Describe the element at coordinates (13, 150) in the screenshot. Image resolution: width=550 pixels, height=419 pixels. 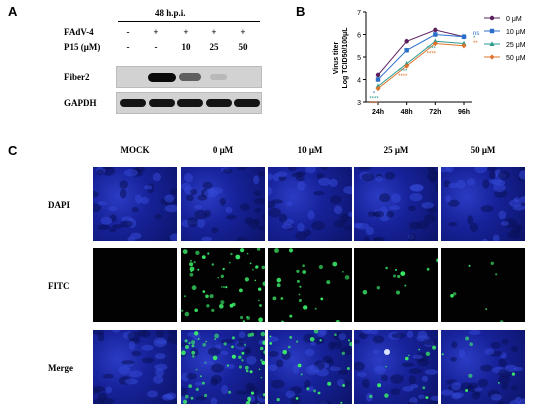
I see `panel-c-letter: C` at that location.